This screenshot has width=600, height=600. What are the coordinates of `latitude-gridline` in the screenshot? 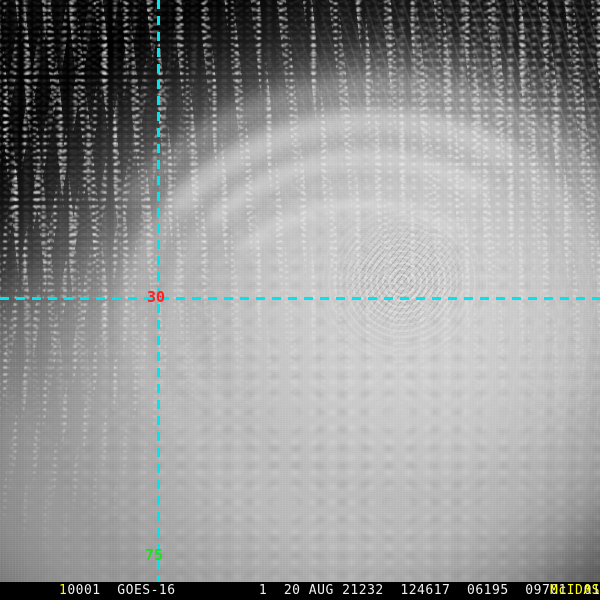 It's located at (300, 298).